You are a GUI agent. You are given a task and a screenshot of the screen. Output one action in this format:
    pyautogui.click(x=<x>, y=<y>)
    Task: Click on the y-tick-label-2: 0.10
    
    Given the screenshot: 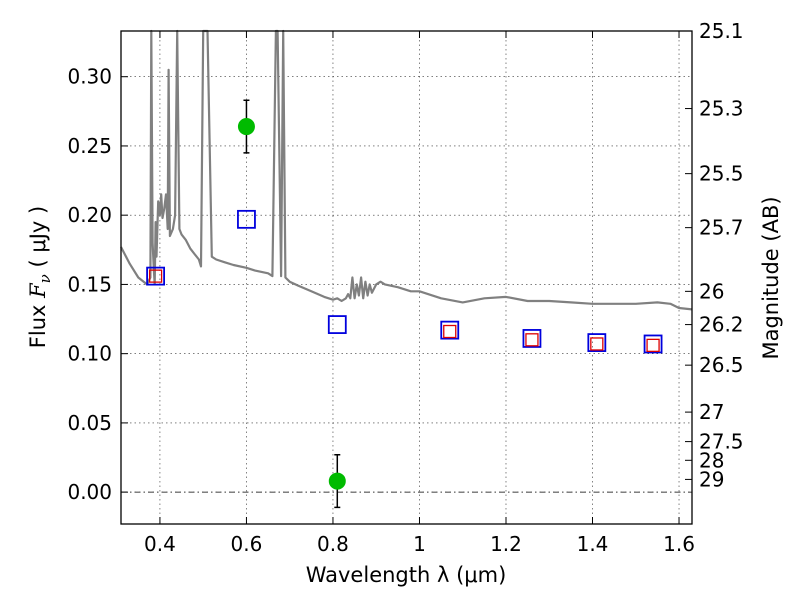 What is the action you would take?
    pyautogui.click(x=89, y=354)
    